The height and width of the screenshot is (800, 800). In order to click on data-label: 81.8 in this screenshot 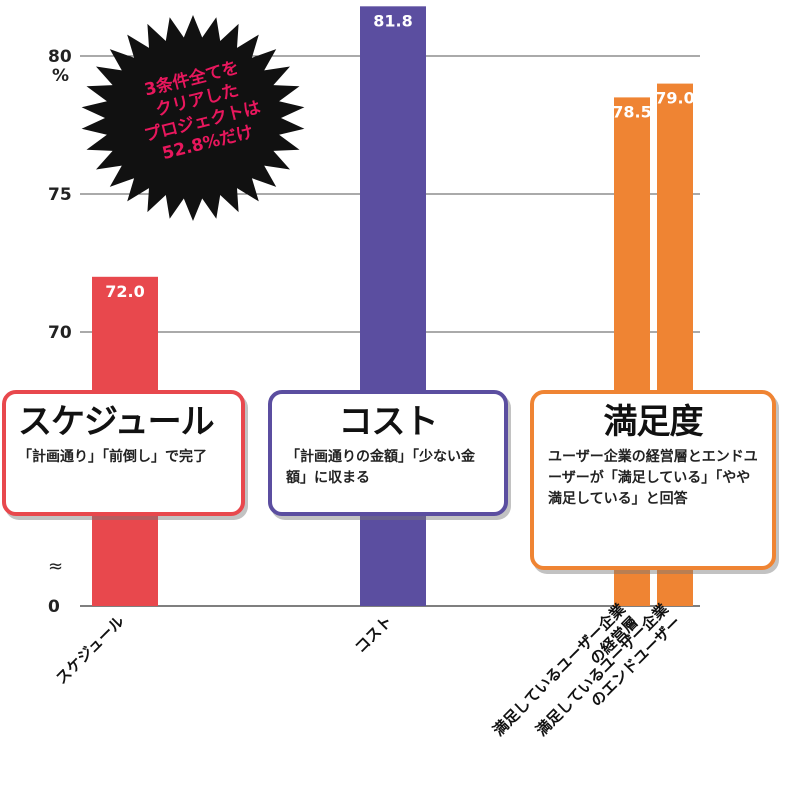, I will do `click(392, 20)`.